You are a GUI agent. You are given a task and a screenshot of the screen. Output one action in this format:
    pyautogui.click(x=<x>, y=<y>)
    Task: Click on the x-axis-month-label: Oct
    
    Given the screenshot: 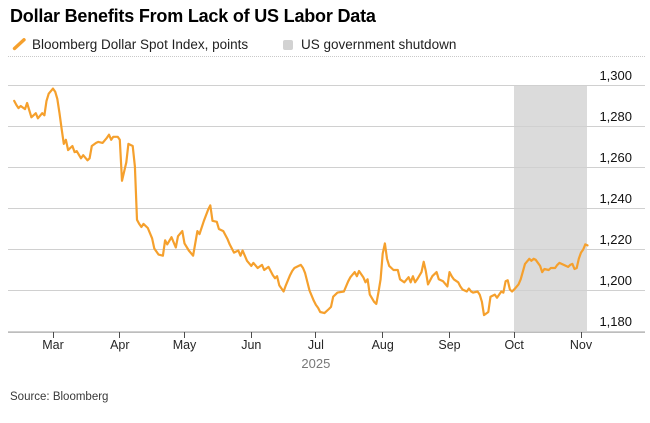 What is the action you would take?
    pyautogui.click(x=514, y=345)
    